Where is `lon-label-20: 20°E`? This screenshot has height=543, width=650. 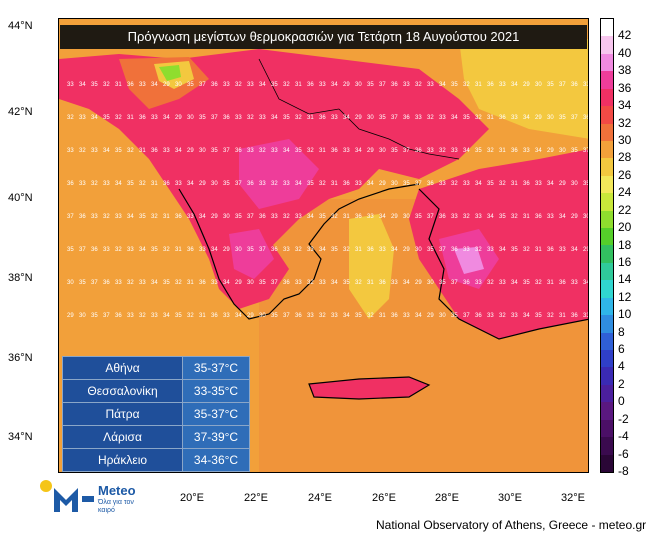 lon-label-20: 20°E is located at coordinates (192, 498).